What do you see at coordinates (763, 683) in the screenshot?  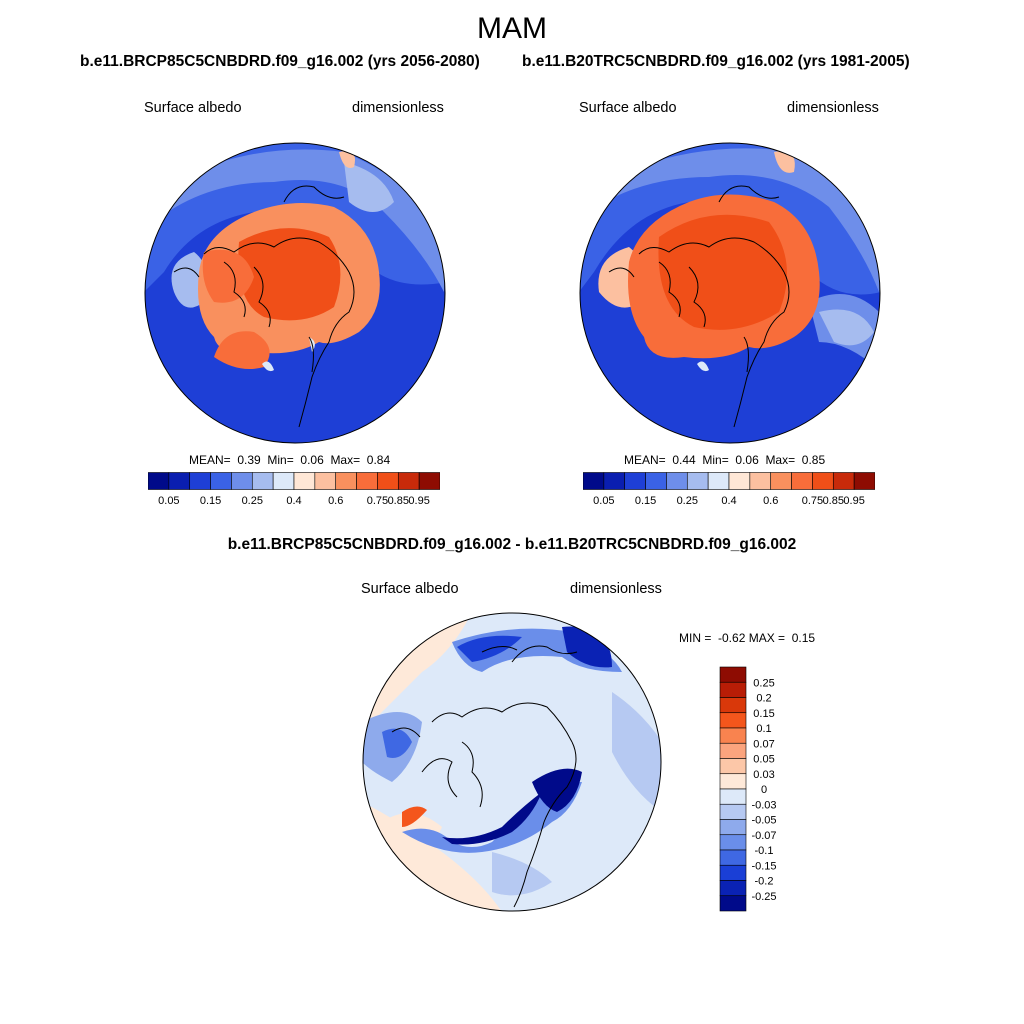 I see `diff-colorbar-label: 0.25` at bounding box center [763, 683].